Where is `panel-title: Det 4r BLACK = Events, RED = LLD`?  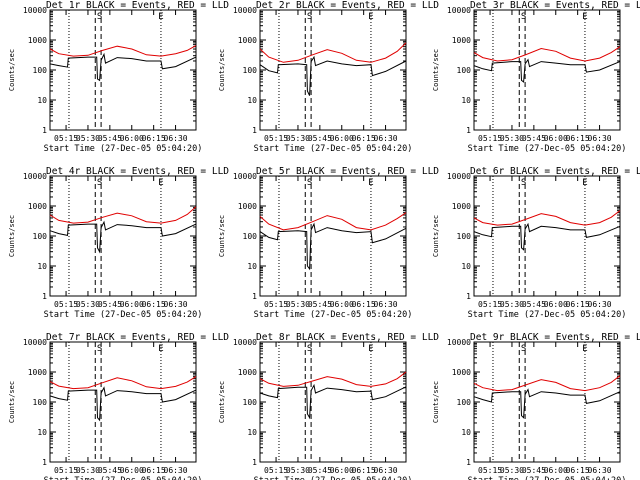 panel-title: Det 4r BLACK = Events, RED = LLD is located at coordinates (137, 171).